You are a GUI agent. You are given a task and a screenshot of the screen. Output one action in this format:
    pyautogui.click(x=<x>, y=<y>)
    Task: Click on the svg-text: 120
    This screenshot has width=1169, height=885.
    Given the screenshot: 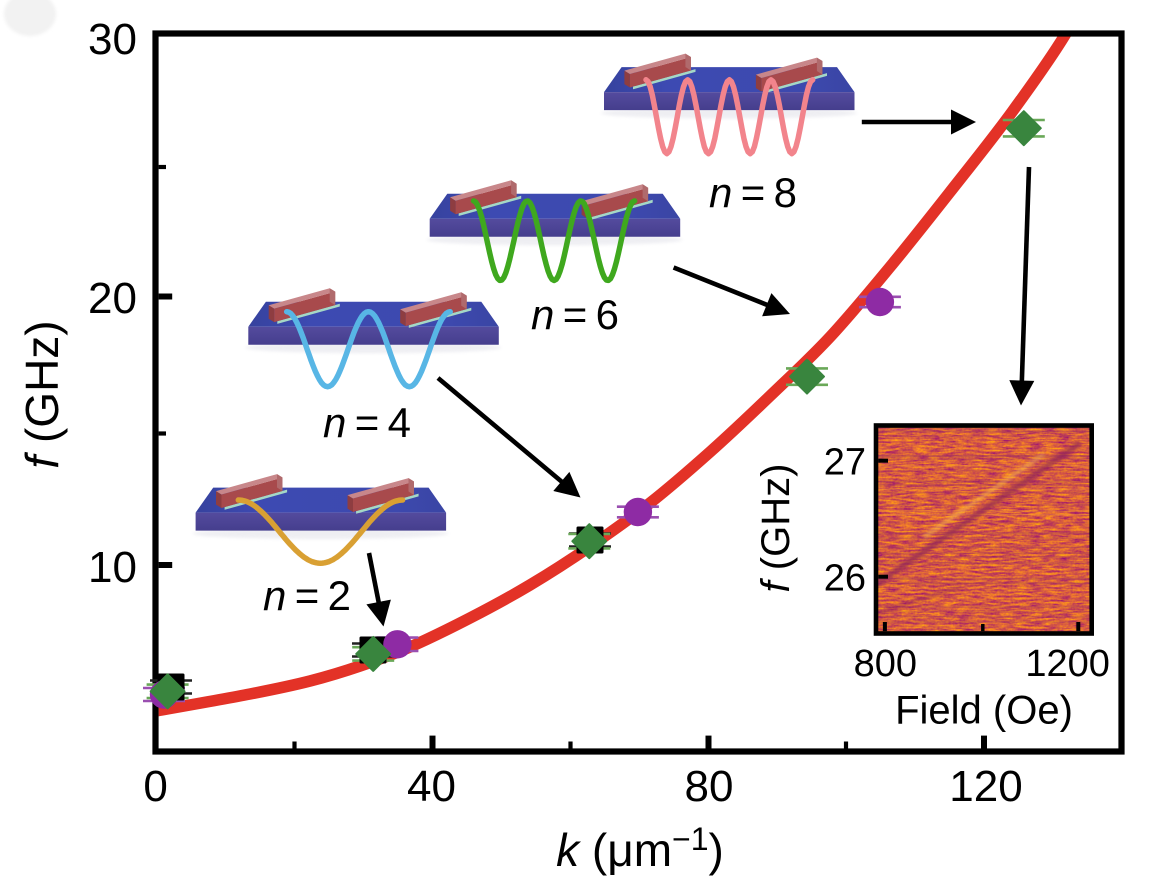 What is the action you would take?
    pyautogui.click(x=985, y=786)
    